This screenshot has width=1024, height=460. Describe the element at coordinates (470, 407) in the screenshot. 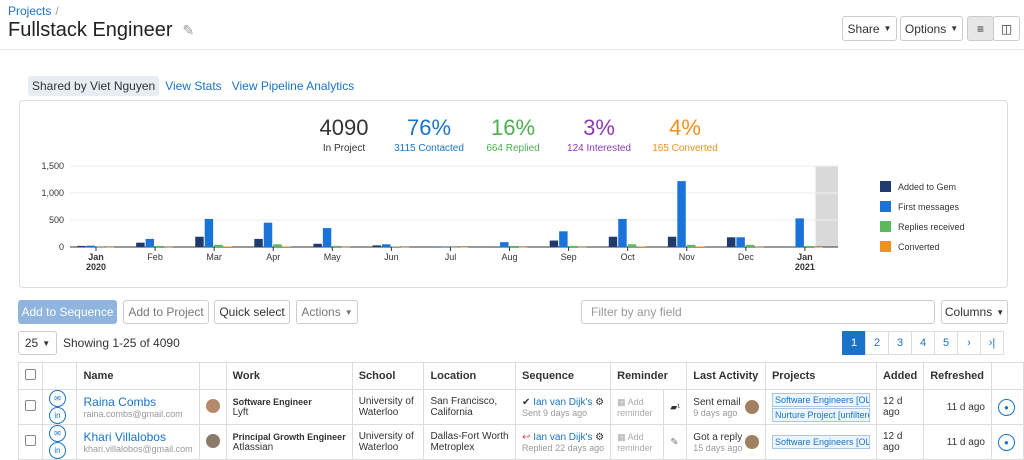

I see `location-cell: San Francisco, California` at that location.